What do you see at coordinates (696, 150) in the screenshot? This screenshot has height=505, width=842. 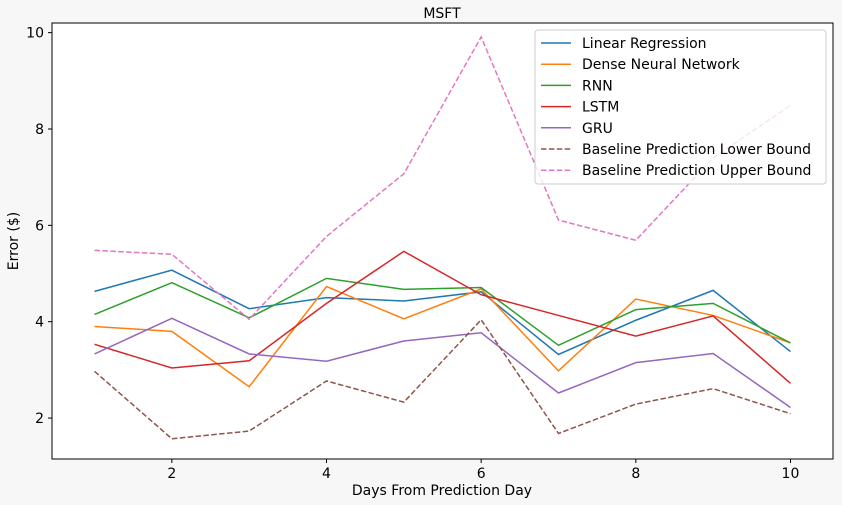 I see `legend-label-6: Baseline Prediction Lower Bound` at bounding box center [696, 150].